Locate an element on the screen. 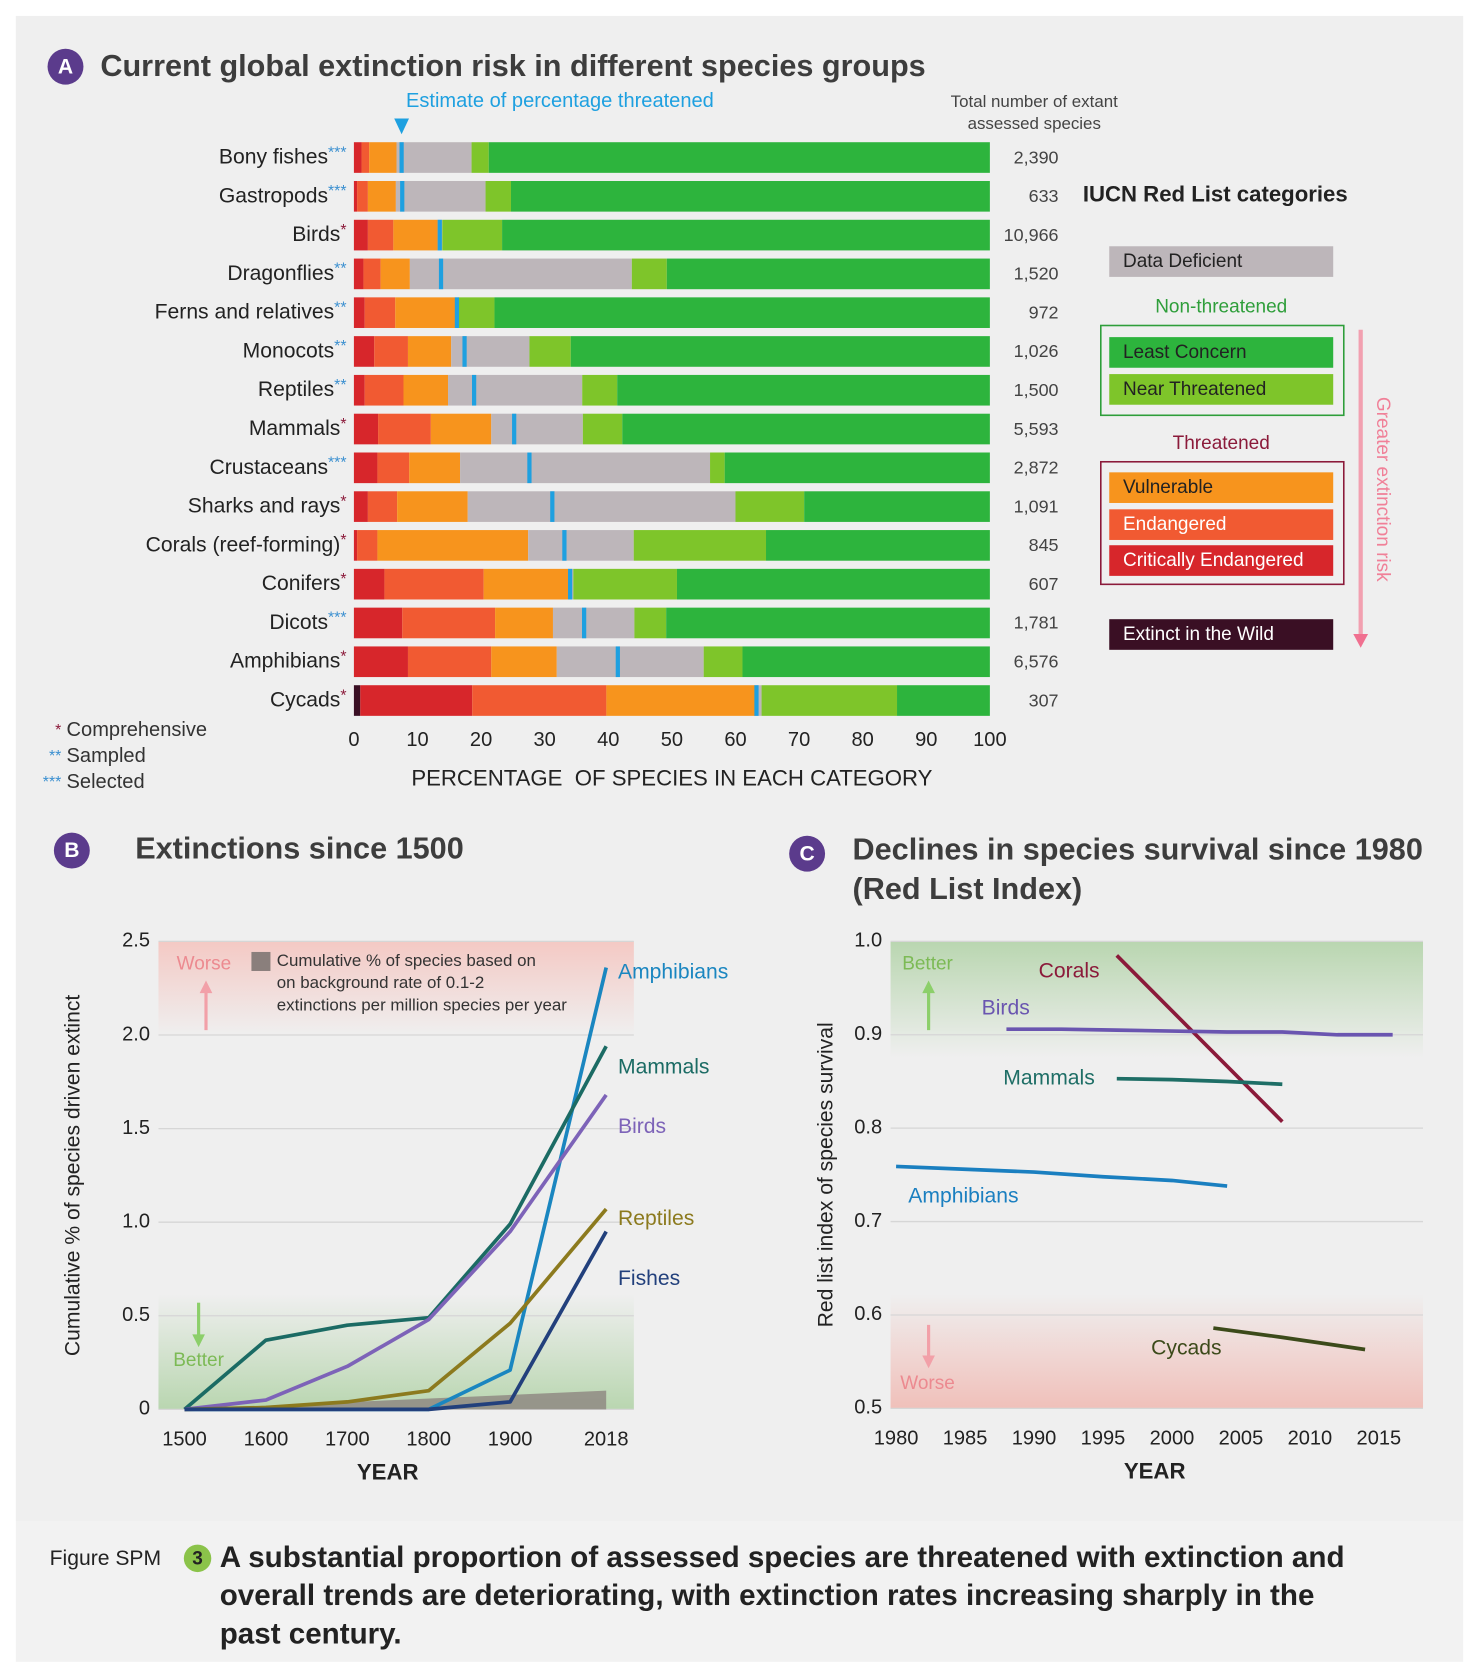  category-label: Corals (reef-forming)* is located at coordinates (246, 544).